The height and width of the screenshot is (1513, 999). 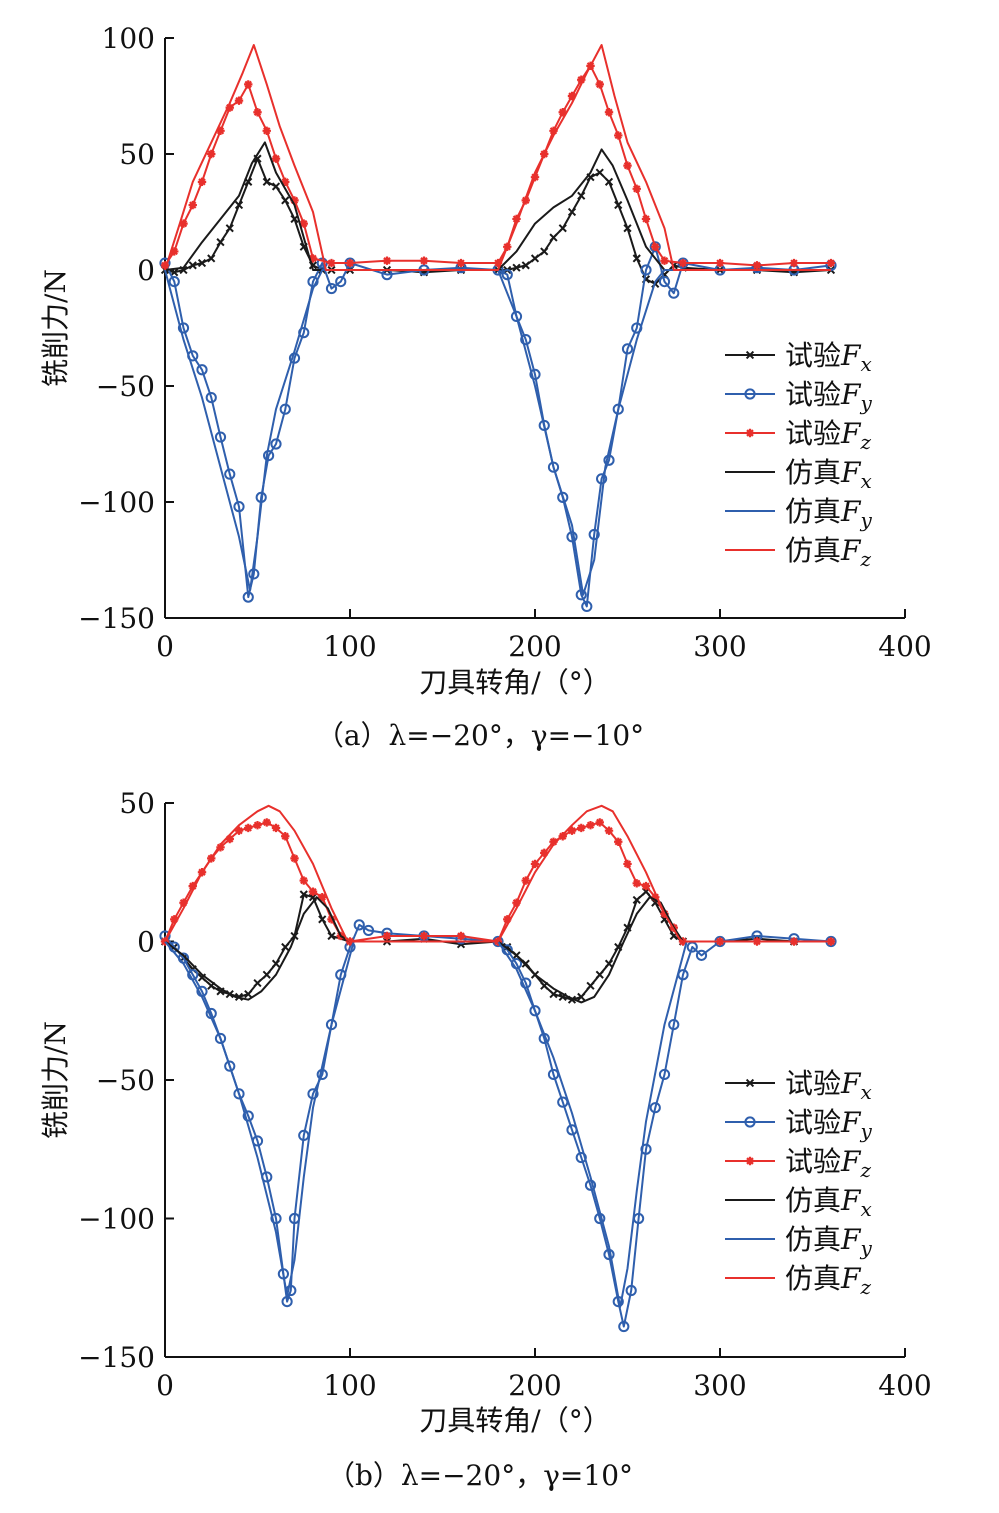 I want to click on legend-label: 仿真Fx, so click(x=828, y=1202).